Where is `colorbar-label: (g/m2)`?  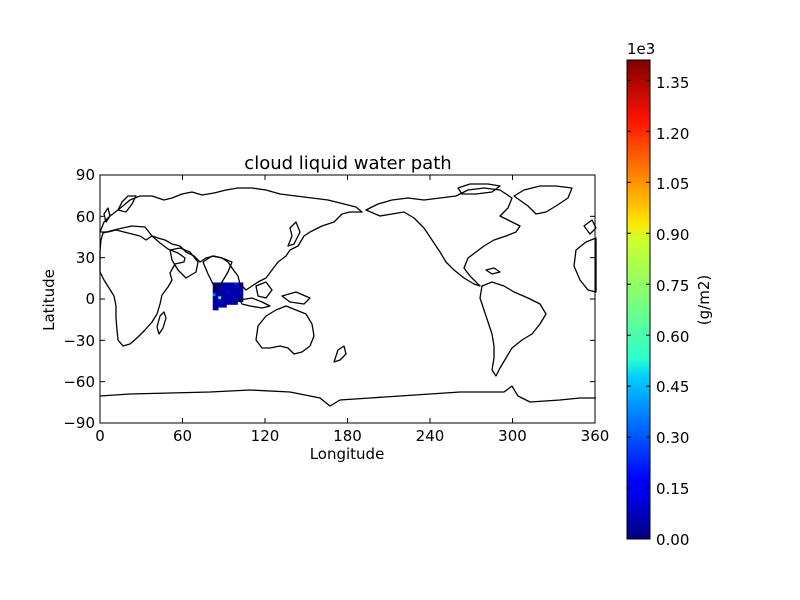
colorbar-label: (g/m2) is located at coordinates (704, 300).